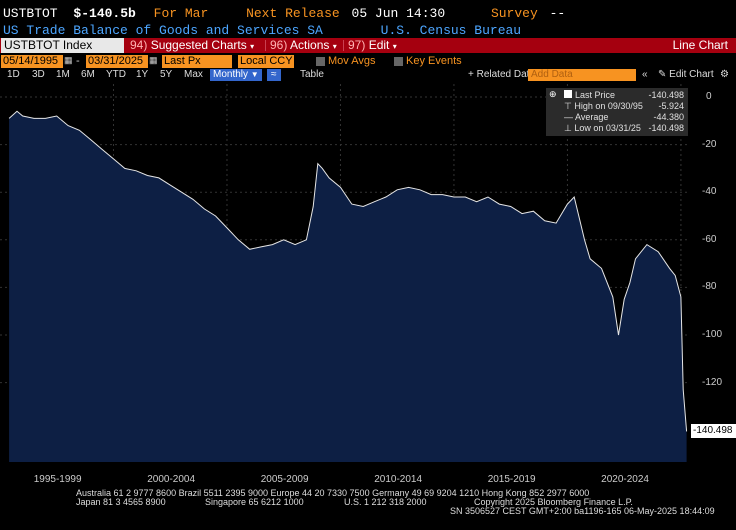 Image resolution: width=736 pixels, height=530 pixels. Describe the element at coordinates (193, 74) in the screenshot. I see `tab-max: Max` at that location.